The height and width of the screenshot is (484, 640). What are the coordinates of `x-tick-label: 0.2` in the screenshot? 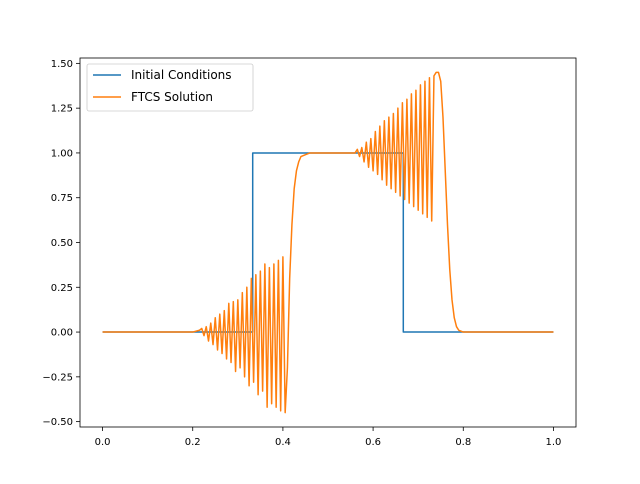 It's located at (193, 442).